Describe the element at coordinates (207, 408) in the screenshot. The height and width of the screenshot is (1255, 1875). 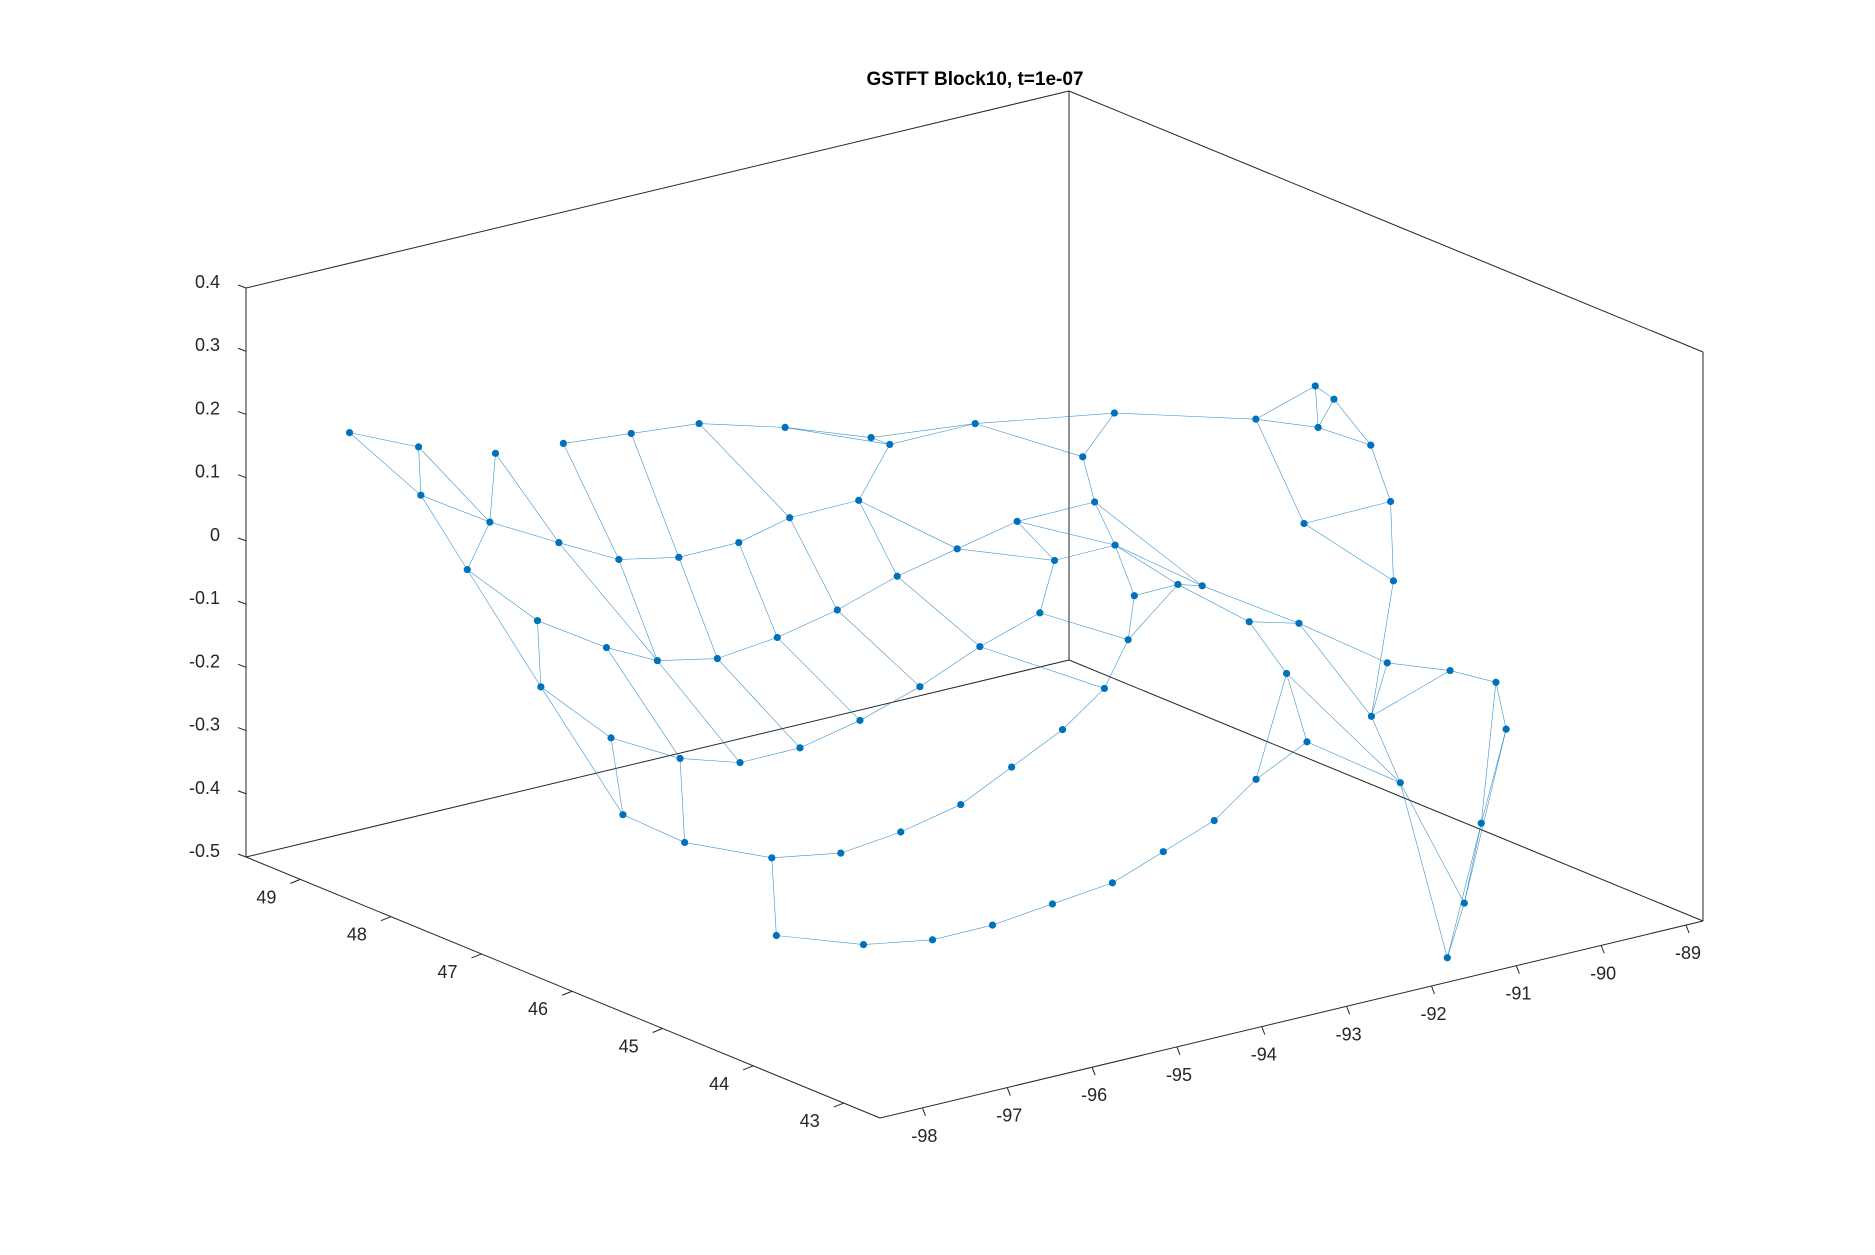
I see `z-tick-label: 0.2` at that location.